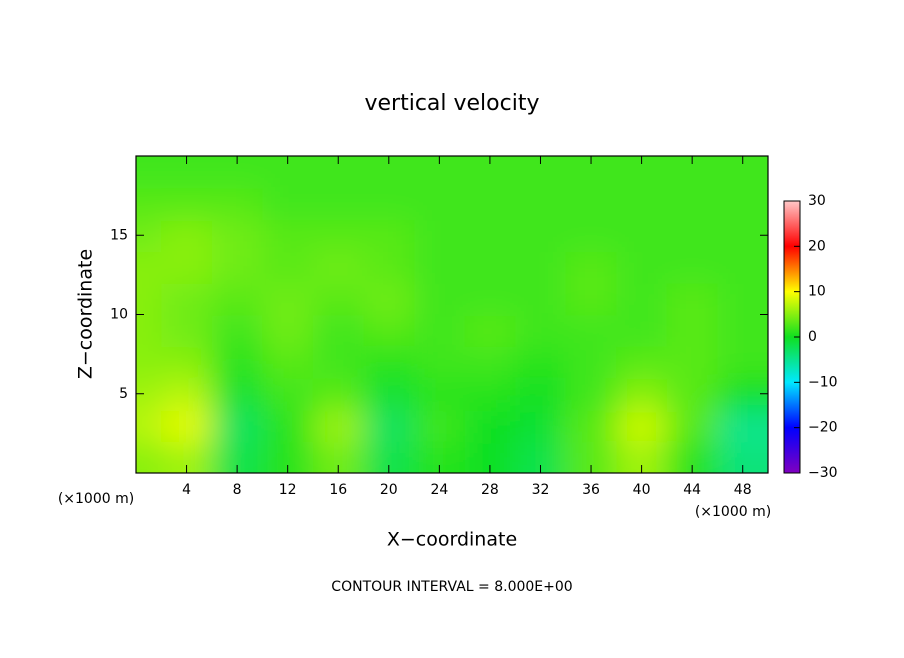 Image resolution: width=904 pixels, height=658 pixels. What do you see at coordinates (439, 490) in the screenshot?
I see `x-tick-label: 24` at bounding box center [439, 490].